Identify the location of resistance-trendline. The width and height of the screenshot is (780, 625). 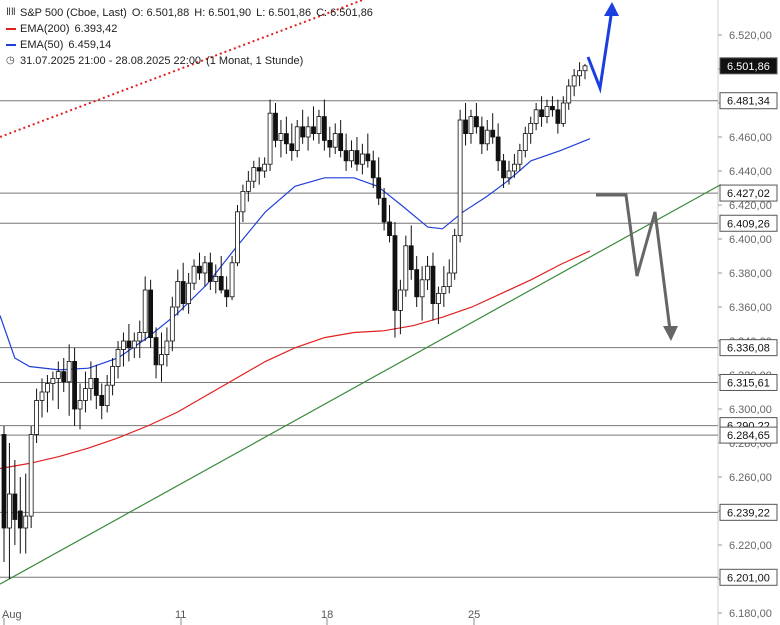
(183, 69).